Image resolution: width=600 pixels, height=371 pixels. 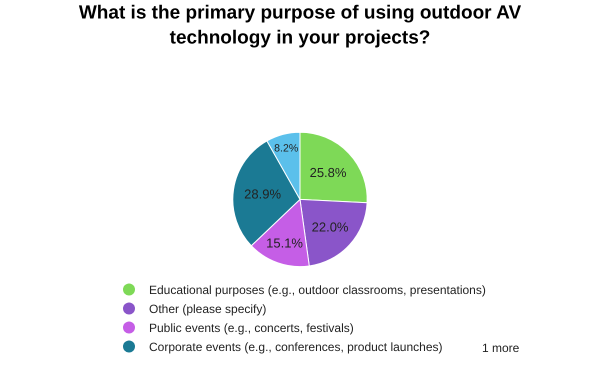 I want to click on legend-label: Other (please specify), so click(x=207, y=309).